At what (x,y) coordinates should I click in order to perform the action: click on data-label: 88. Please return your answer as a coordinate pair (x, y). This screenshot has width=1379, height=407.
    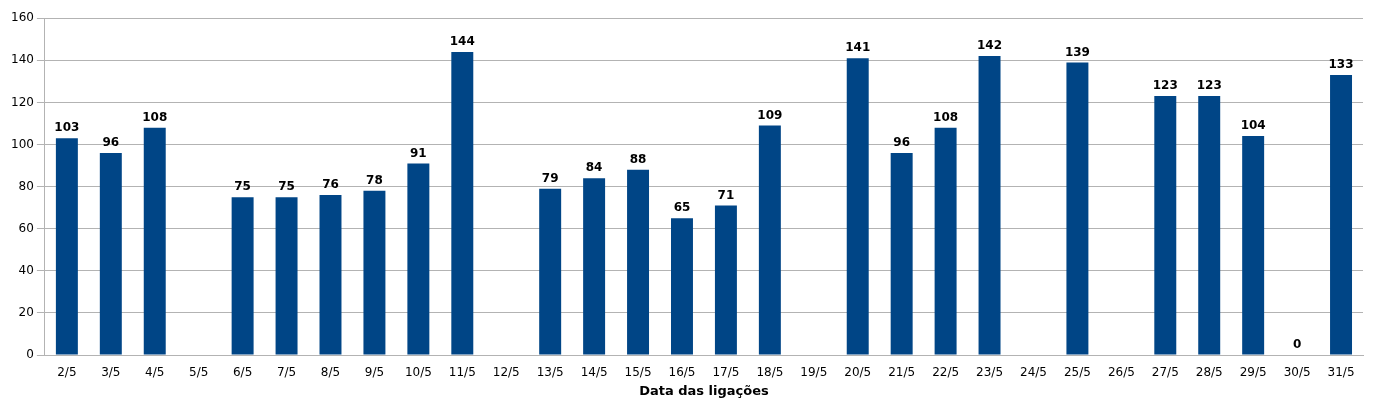
    Looking at the image, I should click on (638, 158).